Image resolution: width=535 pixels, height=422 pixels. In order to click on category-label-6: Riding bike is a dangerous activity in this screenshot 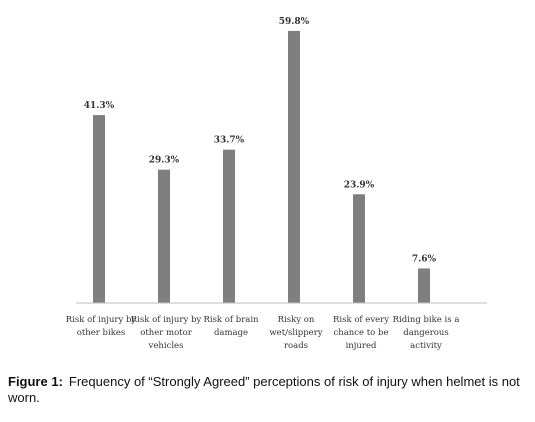, I will do `click(426, 333)`.